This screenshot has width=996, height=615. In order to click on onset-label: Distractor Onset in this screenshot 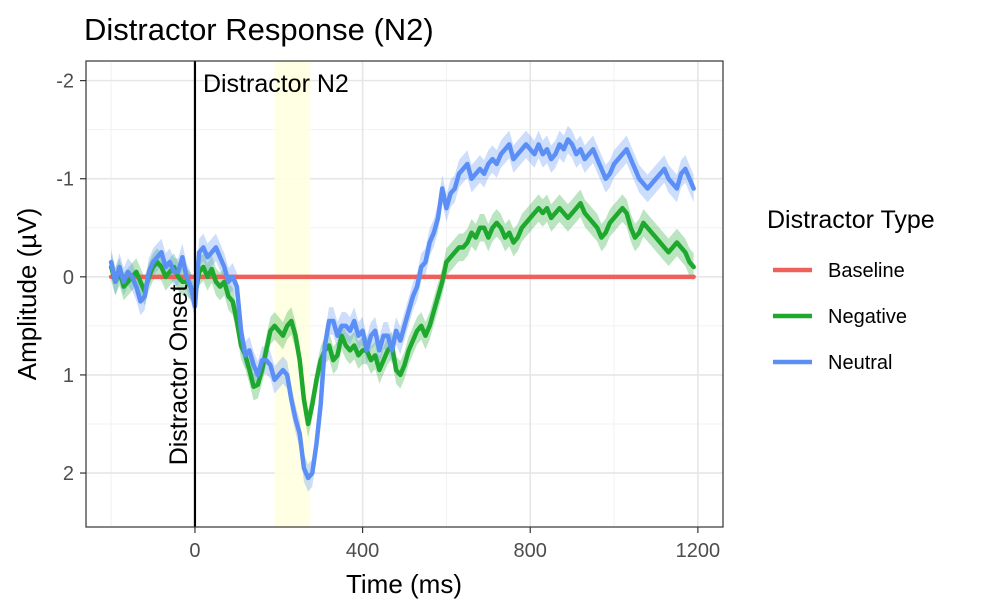, I will do `click(179, 375)`.